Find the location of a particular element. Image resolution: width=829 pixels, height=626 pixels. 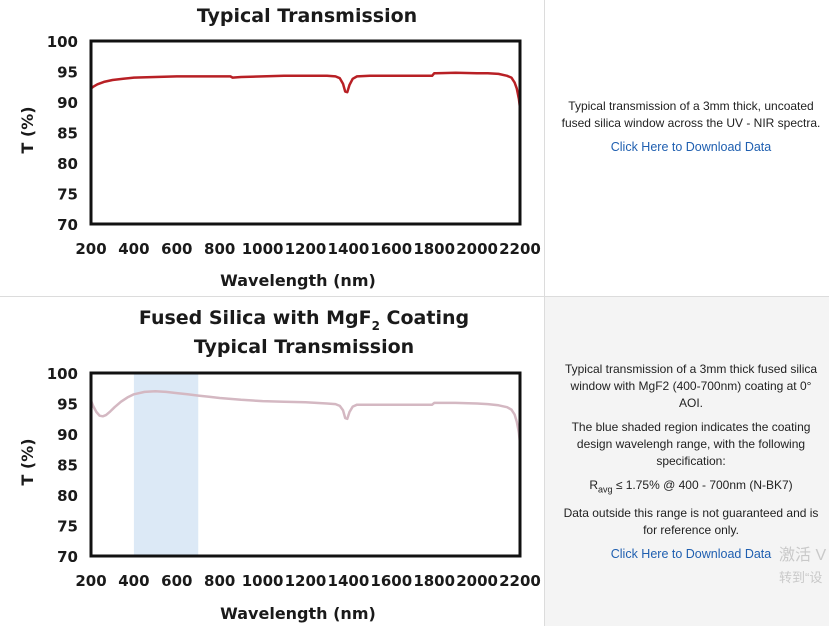

row-divider is located at coordinates (414, 296).